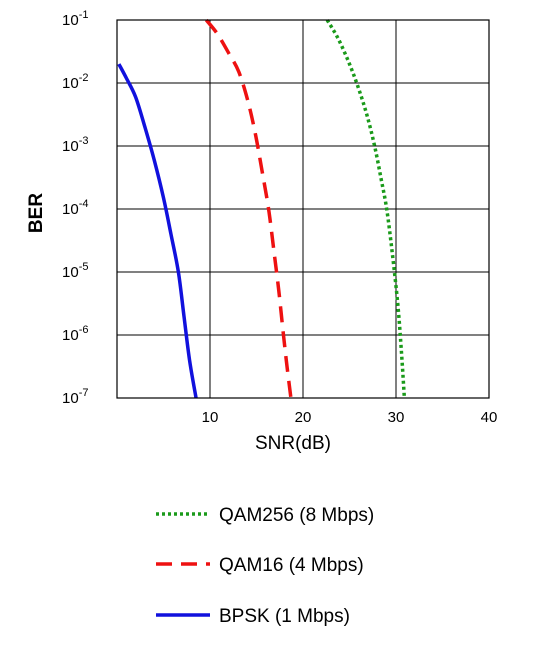  Describe the element at coordinates (248, 208) in the screenshot. I see `series-line-qam16` at that location.